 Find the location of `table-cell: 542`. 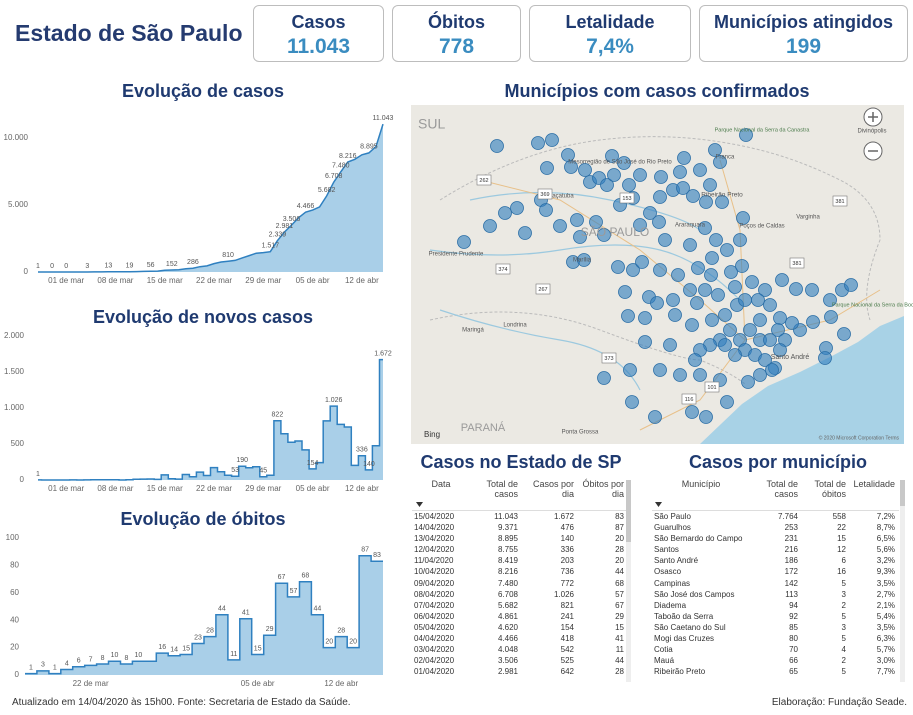

table-cell: 542 is located at coordinates (567, 650).